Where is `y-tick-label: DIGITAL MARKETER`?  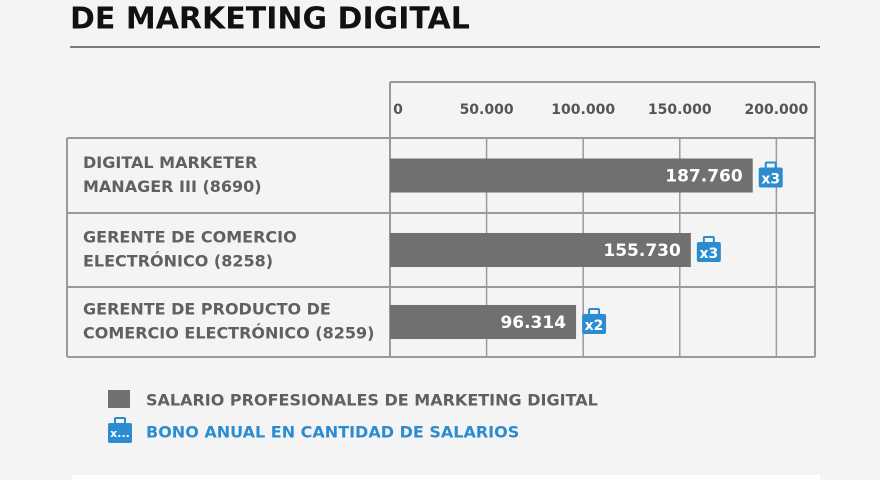
y-tick-label: DIGITAL MARKETER is located at coordinates (170, 162).